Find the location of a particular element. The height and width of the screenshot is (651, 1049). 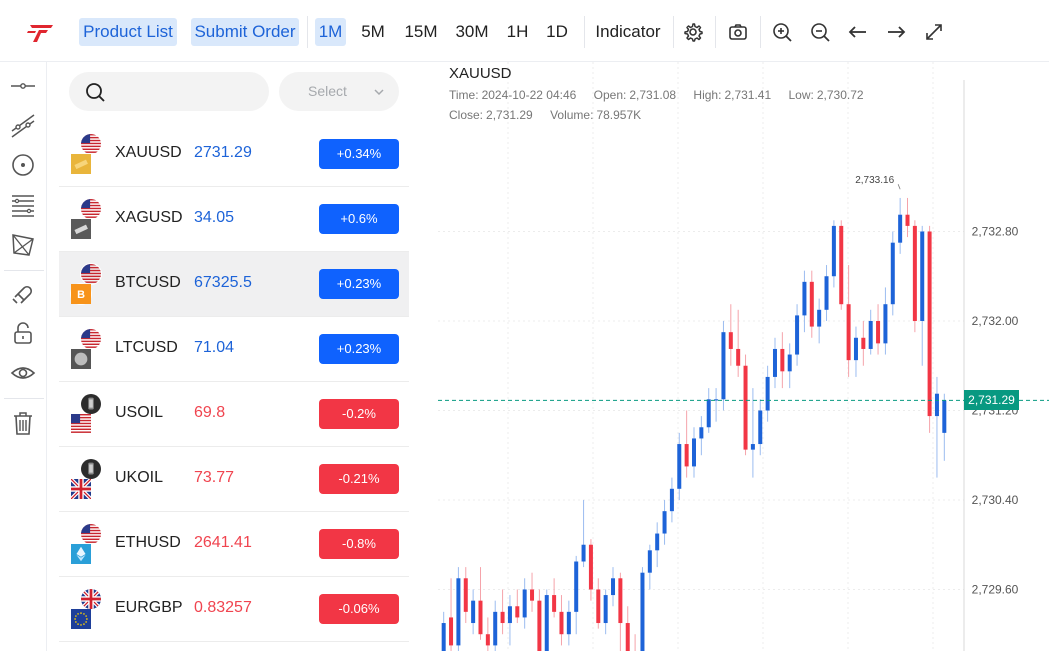

settings-icon is located at coordinates (693, 32).